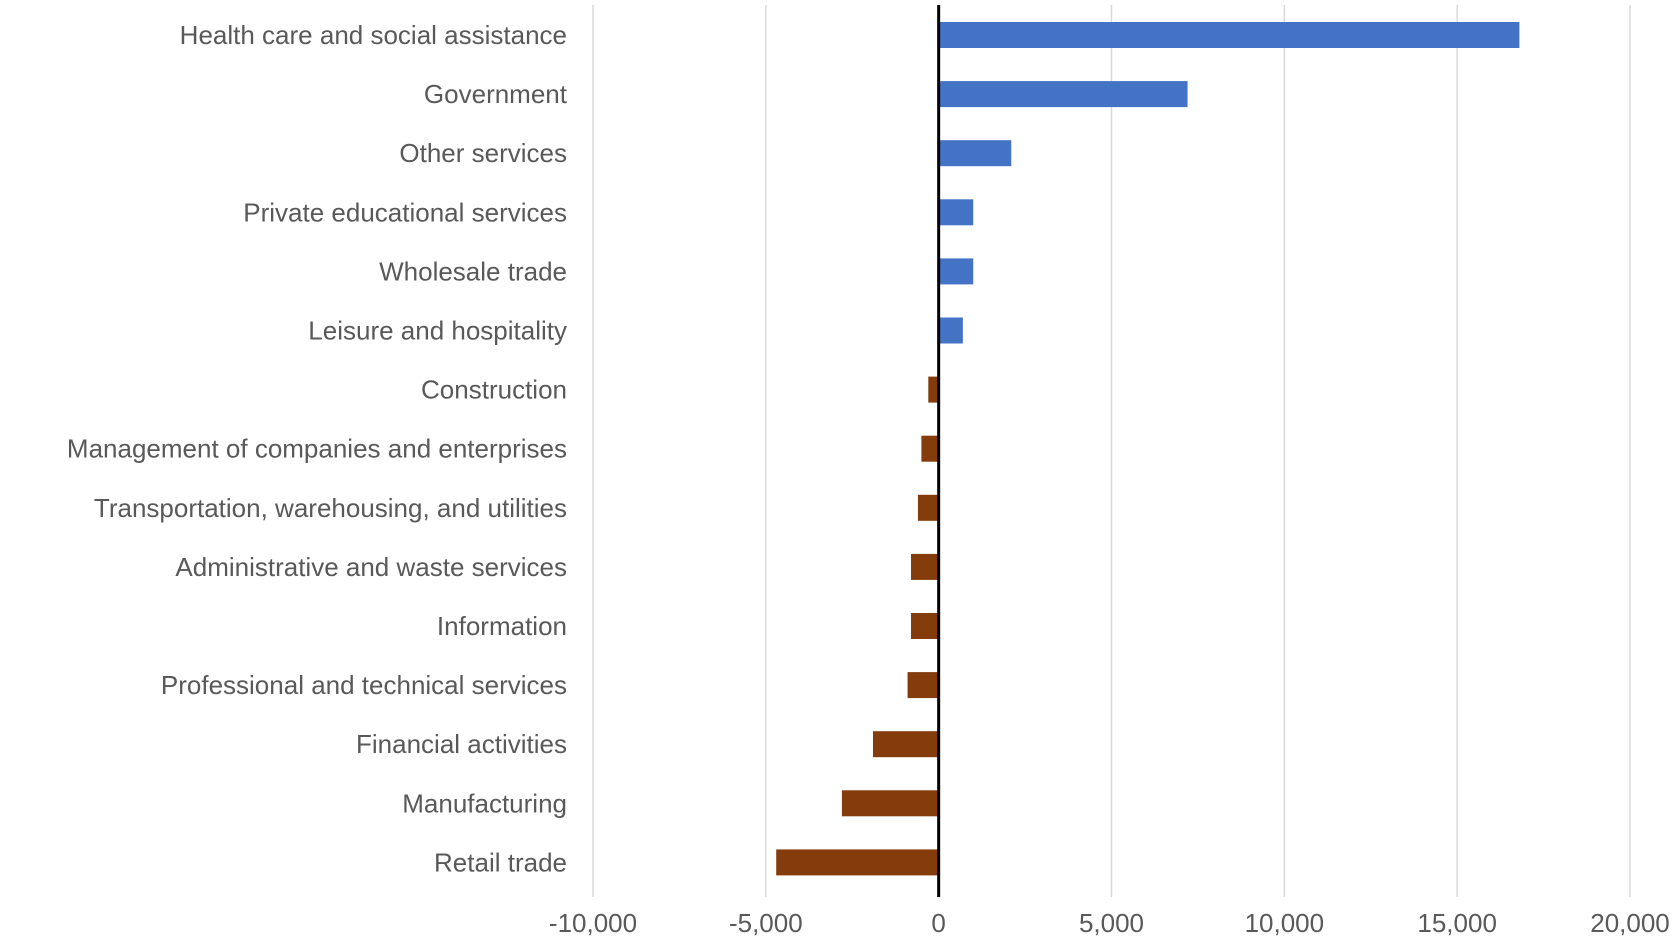 The width and height of the screenshot is (1678, 950). I want to click on x-tick-label: 0, so click(938, 923).